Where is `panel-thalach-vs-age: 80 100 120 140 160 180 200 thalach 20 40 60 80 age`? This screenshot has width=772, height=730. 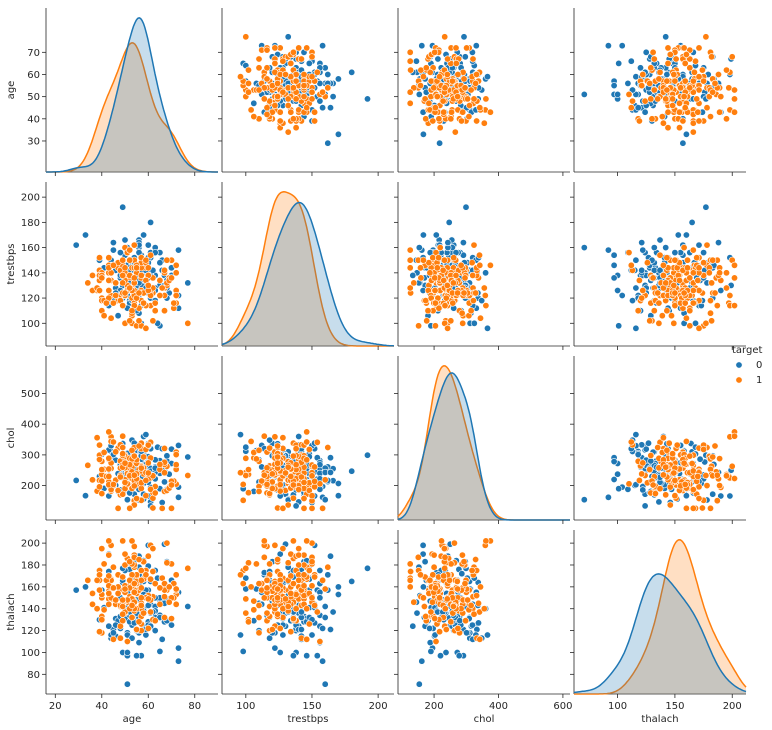 panel-thalach-vs-age: 80 100 120 140 160 180 200 thalach 20 40 60 80 age is located at coordinates (112, 627).